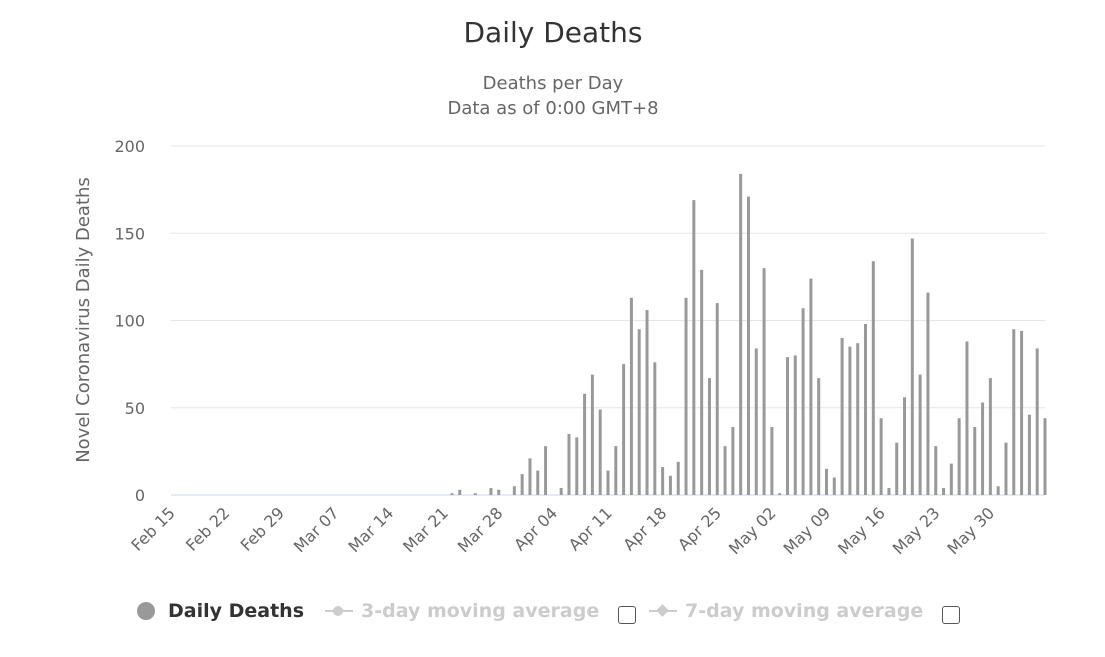 This screenshot has height=657, width=1105. Describe the element at coordinates (480, 529) in the screenshot. I see `x-tick-label: Mar 28` at that location.